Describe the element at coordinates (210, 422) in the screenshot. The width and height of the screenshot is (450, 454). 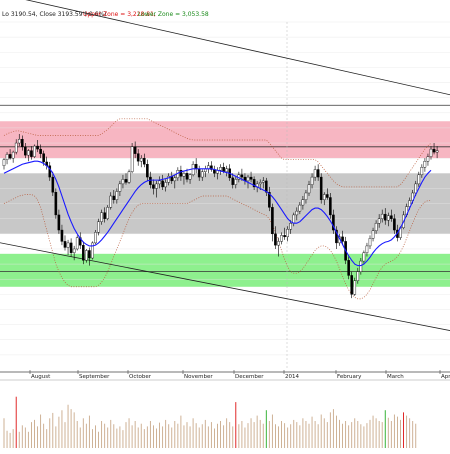
I see `volume-layer` at that location.